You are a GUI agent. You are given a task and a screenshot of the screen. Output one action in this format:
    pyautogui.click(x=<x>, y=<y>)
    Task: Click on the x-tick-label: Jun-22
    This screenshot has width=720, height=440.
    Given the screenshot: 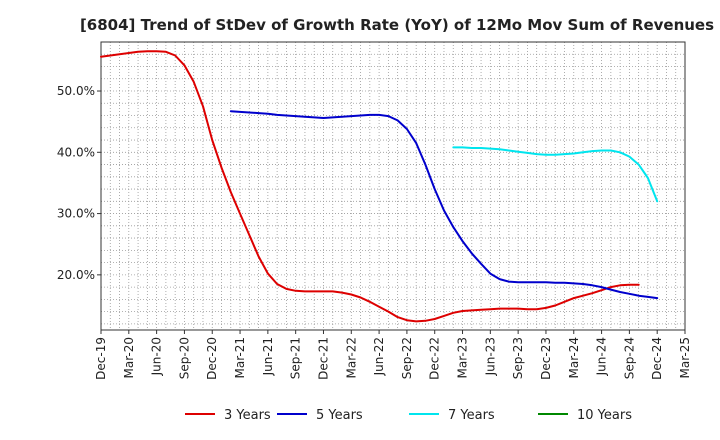 What is the action you would take?
    pyautogui.click(x=379, y=356)
    